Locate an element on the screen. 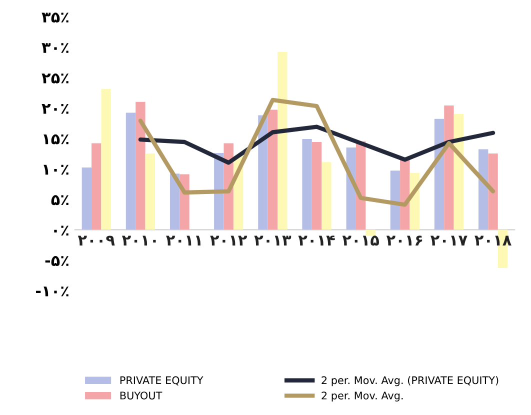 This screenshot has width=531, height=415. legend-label: 2 per. Mov. Avg. is located at coordinates (362, 397).